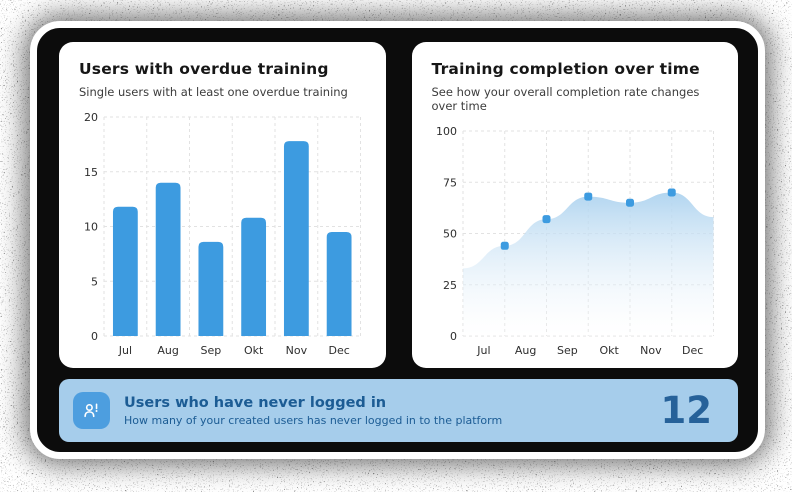 This screenshot has width=792, height=492. Describe the element at coordinates (450, 234) in the screenshot. I see `y-tick-label: 50` at that location.